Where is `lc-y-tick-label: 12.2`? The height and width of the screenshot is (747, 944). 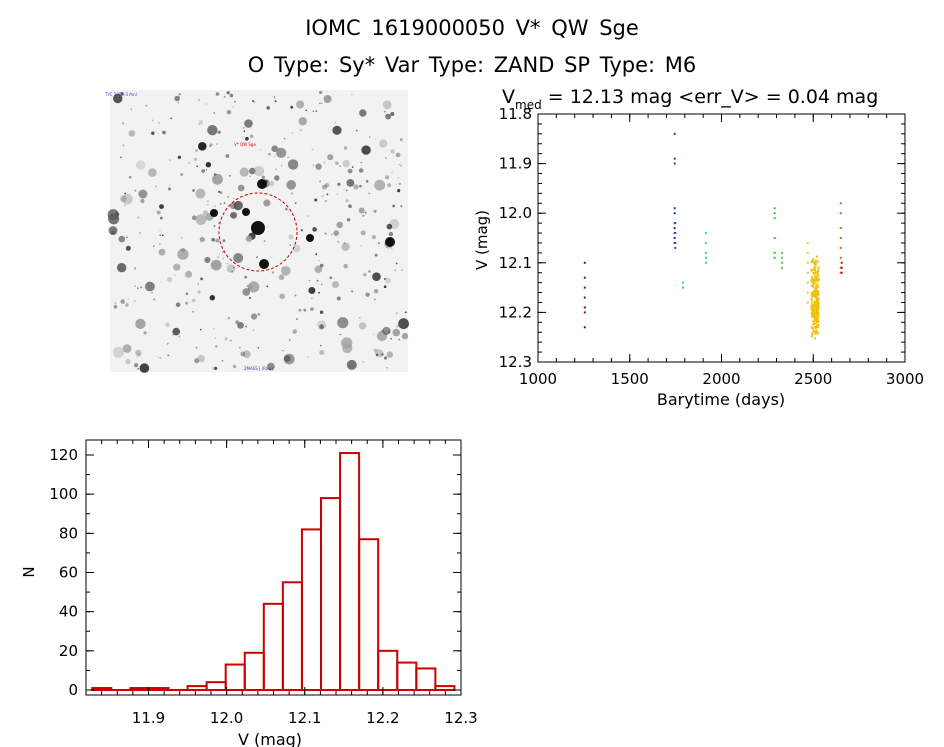
lc-y-tick-label: 12.2 is located at coordinates (515, 312).